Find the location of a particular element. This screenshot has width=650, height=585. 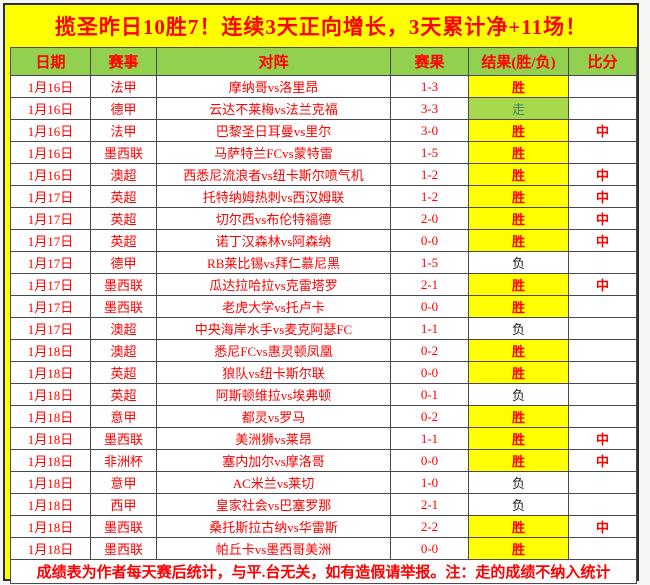

table-row: 1月18日 澳超 悉尼FCvs惠灵顿凤凰 0-2 胜 is located at coordinates (323, 350).